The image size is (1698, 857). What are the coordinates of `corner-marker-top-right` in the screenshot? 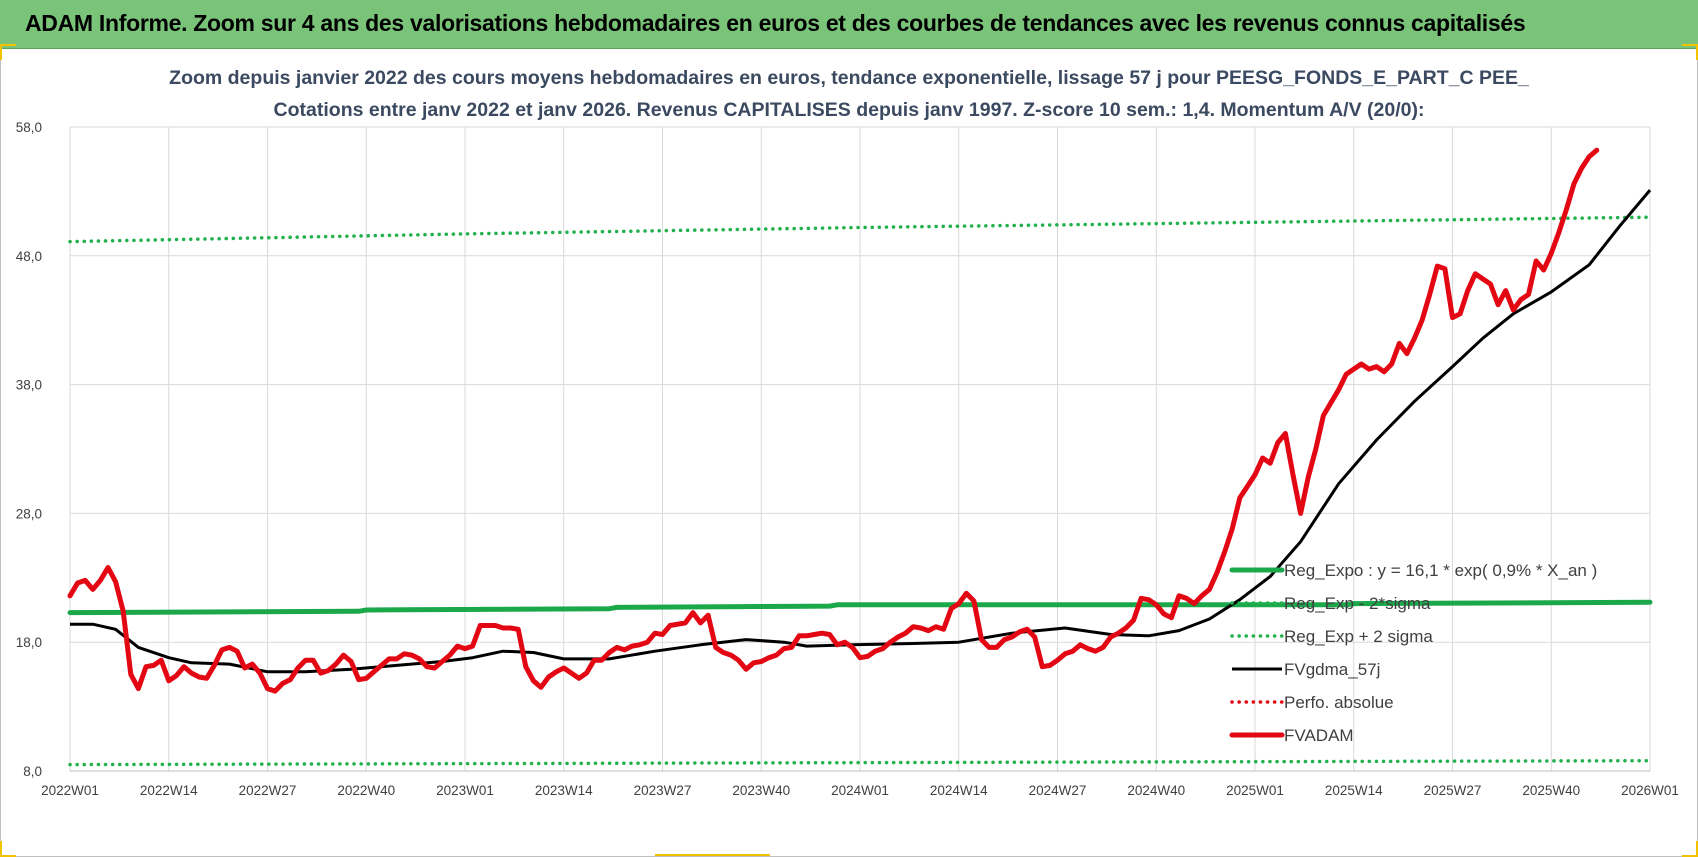 It's located at (1690, 52).